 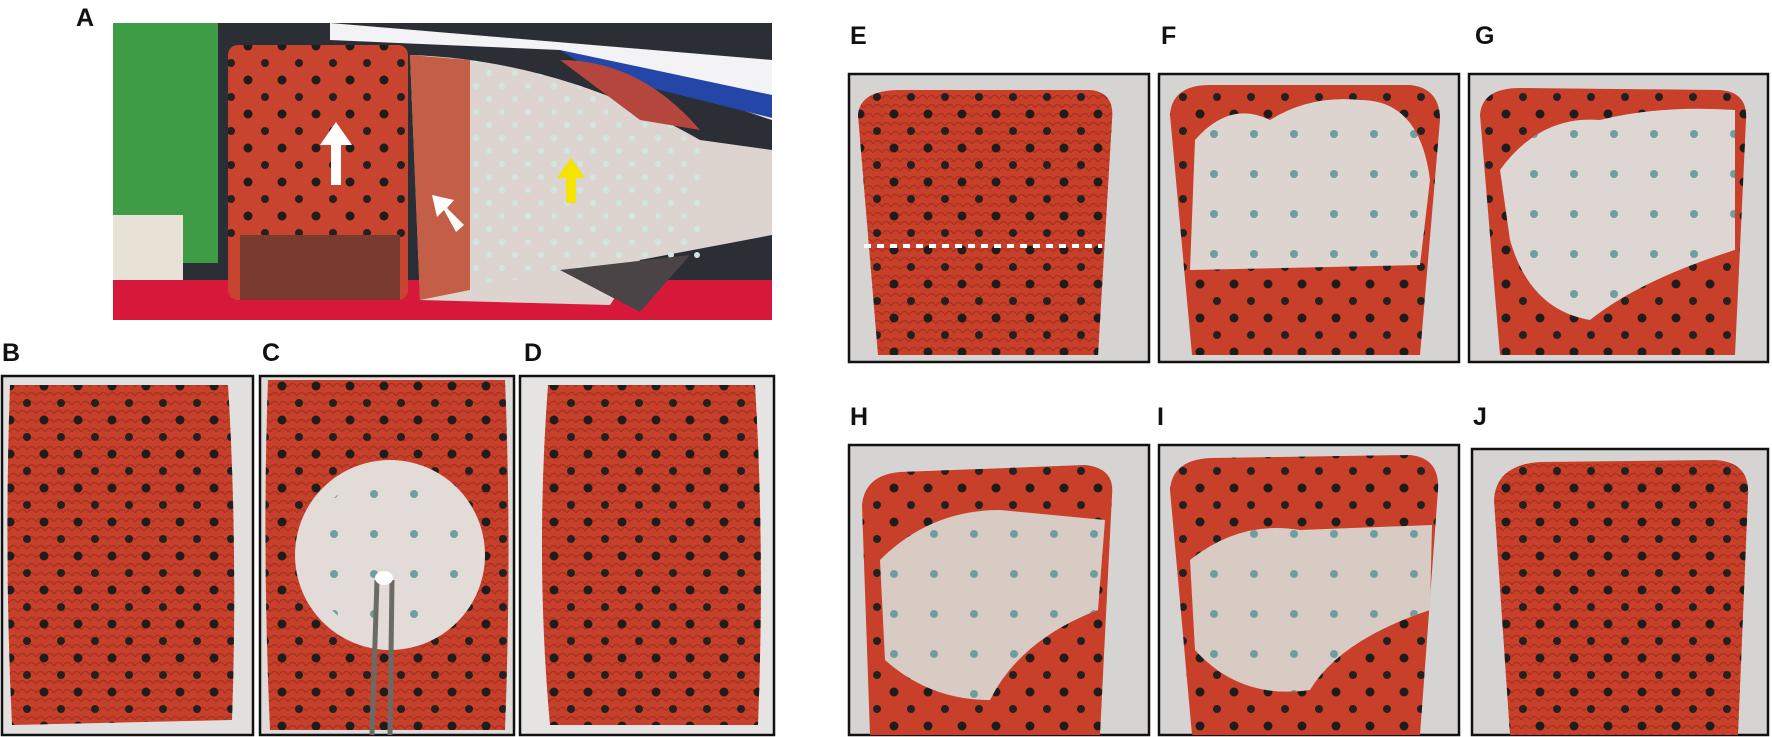 What do you see at coordinates (1480, 417) in the screenshot?
I see `panel-label: J` at bounding box center [1480, 417].